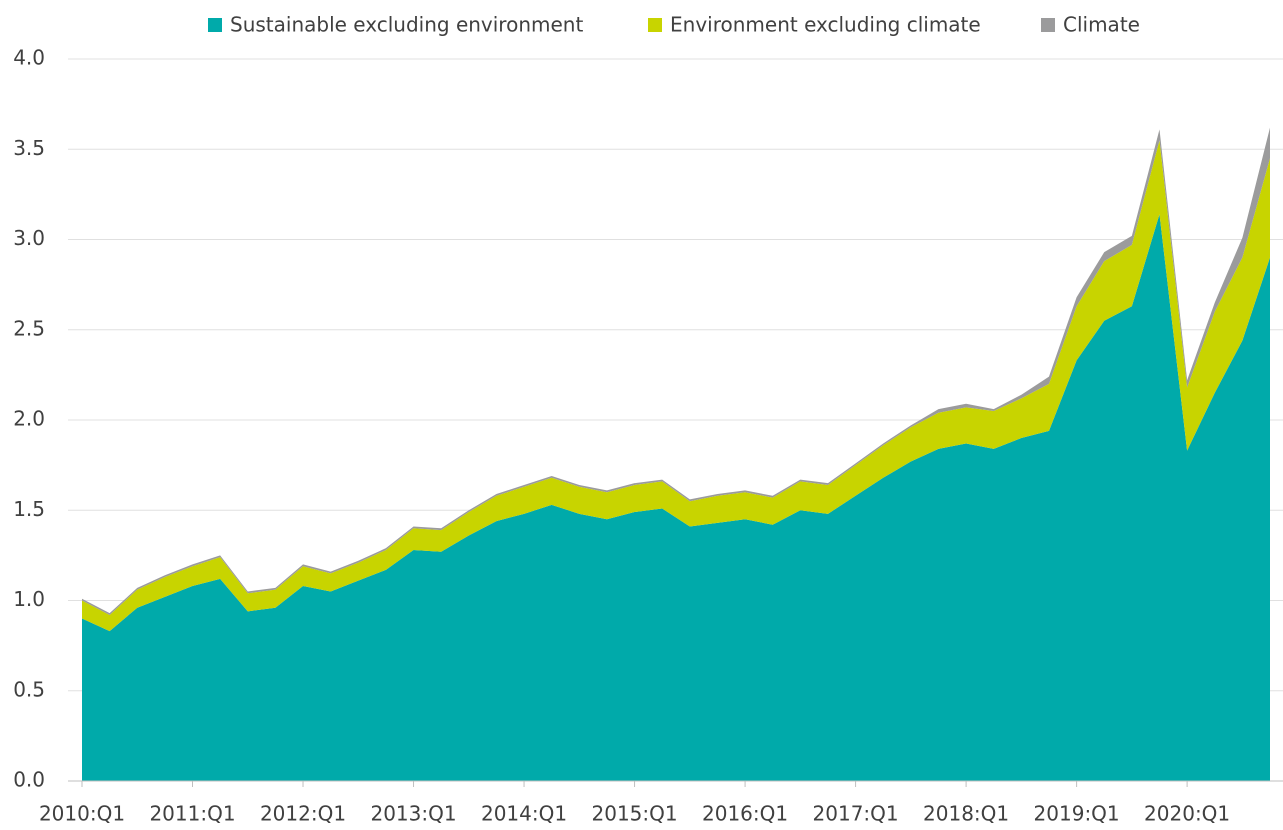 This screenshot has height=830, width=1283. I want to click on y-tick-label: 0.0, so click(29, 780).